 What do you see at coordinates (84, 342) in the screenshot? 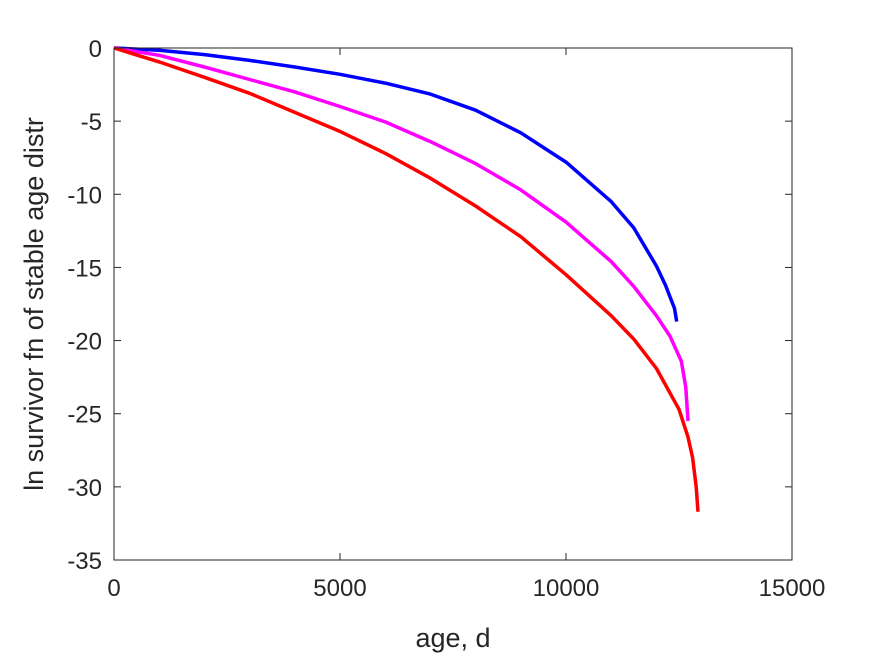
I see `y-tick-label: -20` at bounding box center [84, 342].